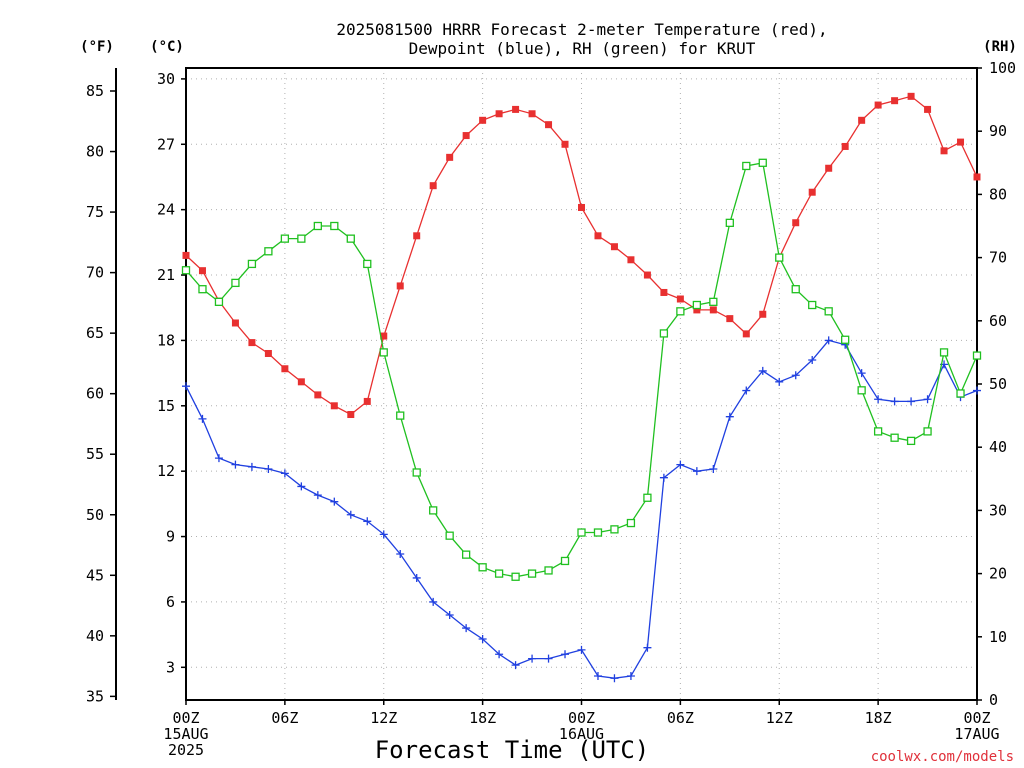 This screenshot has height=768, width=1024. I want to click on fahrenheit-tick-label: 55, so click(95, 454).